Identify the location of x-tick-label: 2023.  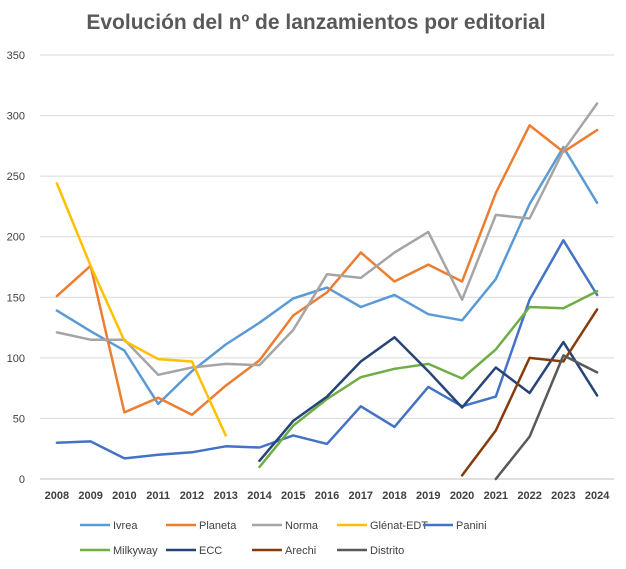
(563, 496).